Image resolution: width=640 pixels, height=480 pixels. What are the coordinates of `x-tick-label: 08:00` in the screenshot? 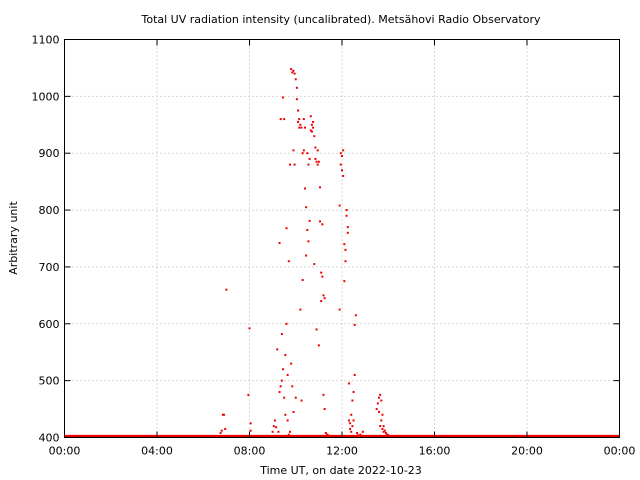 It's located at (250, 451).